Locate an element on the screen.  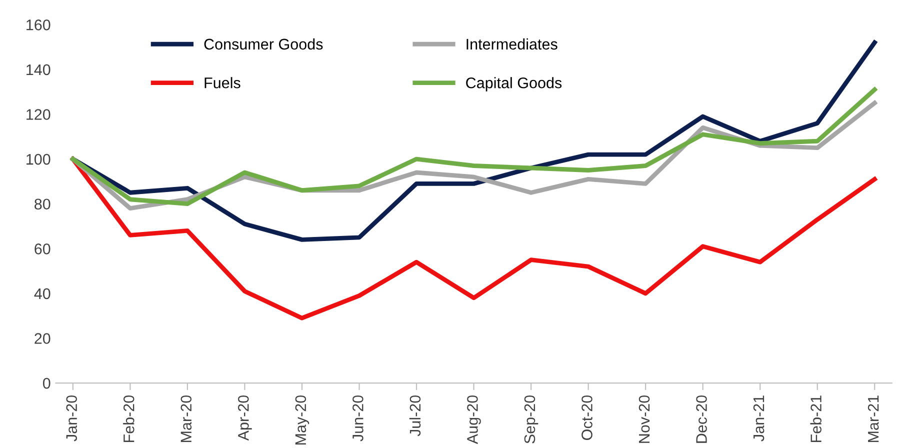
legend-label: Capital Goods is located at coordinates (514, 84).